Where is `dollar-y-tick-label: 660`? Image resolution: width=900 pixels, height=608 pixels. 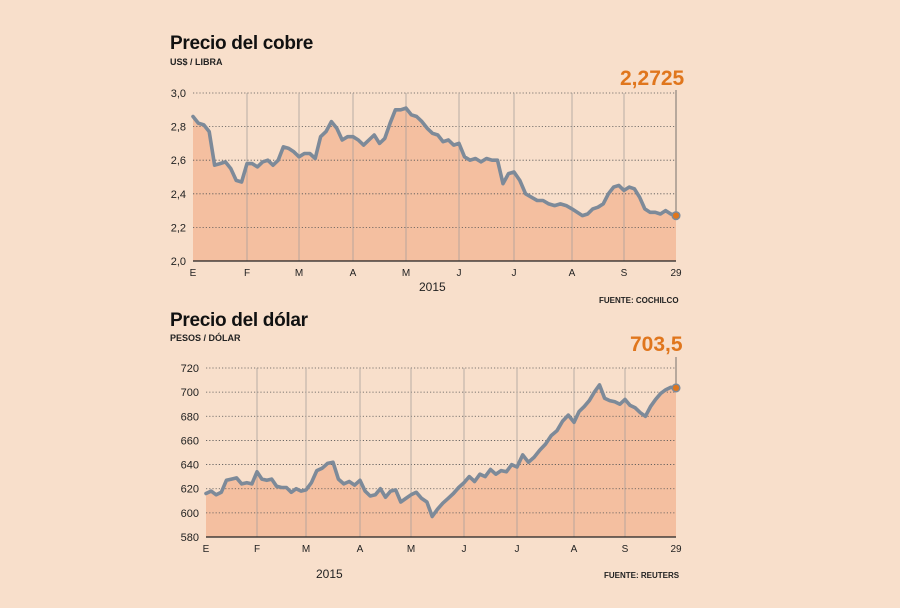 dollar-y-tick-label: 660 is located at coordinates (190, 441).